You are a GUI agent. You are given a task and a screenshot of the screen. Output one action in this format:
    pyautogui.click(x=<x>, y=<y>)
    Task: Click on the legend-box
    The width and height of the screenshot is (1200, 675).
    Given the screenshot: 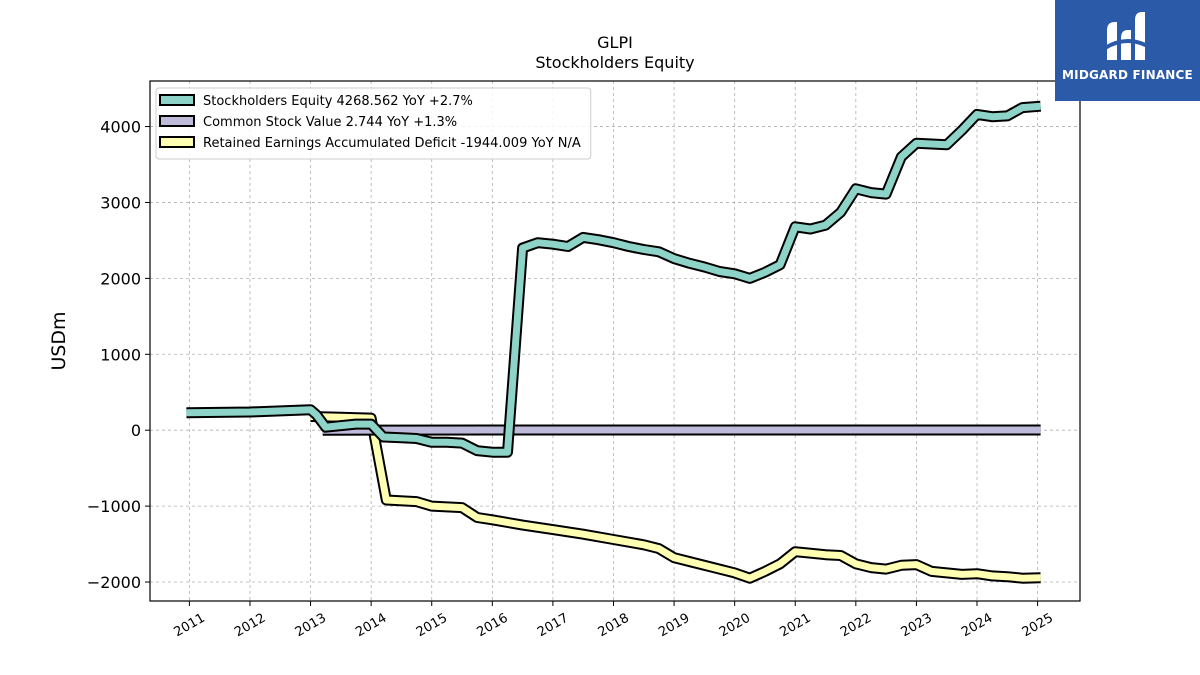 What is the action you would take?
    pyautogui.click(x=373, y=123)
    